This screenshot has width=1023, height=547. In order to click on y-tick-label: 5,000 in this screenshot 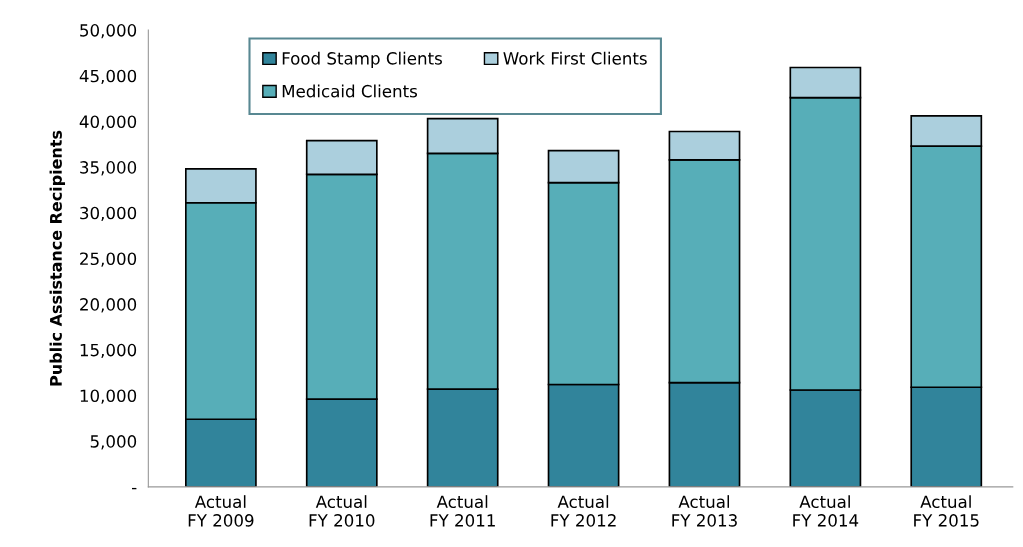, I will do `click(113, 442)`.